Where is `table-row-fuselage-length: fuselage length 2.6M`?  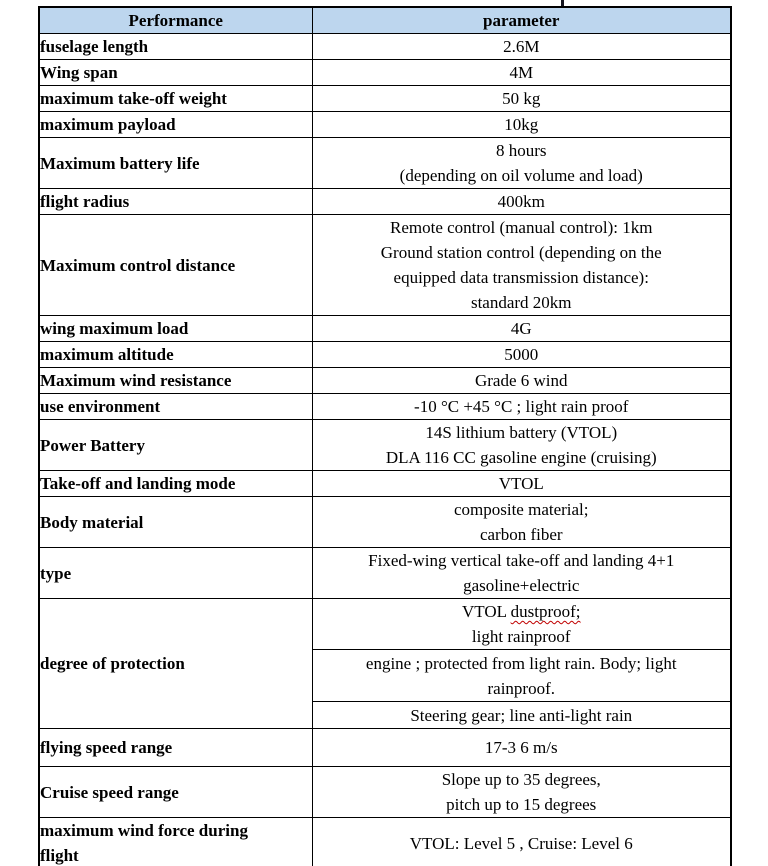 table-row-fuselage-length: fuselage length 2.6M is located at coordinates (385, 46).